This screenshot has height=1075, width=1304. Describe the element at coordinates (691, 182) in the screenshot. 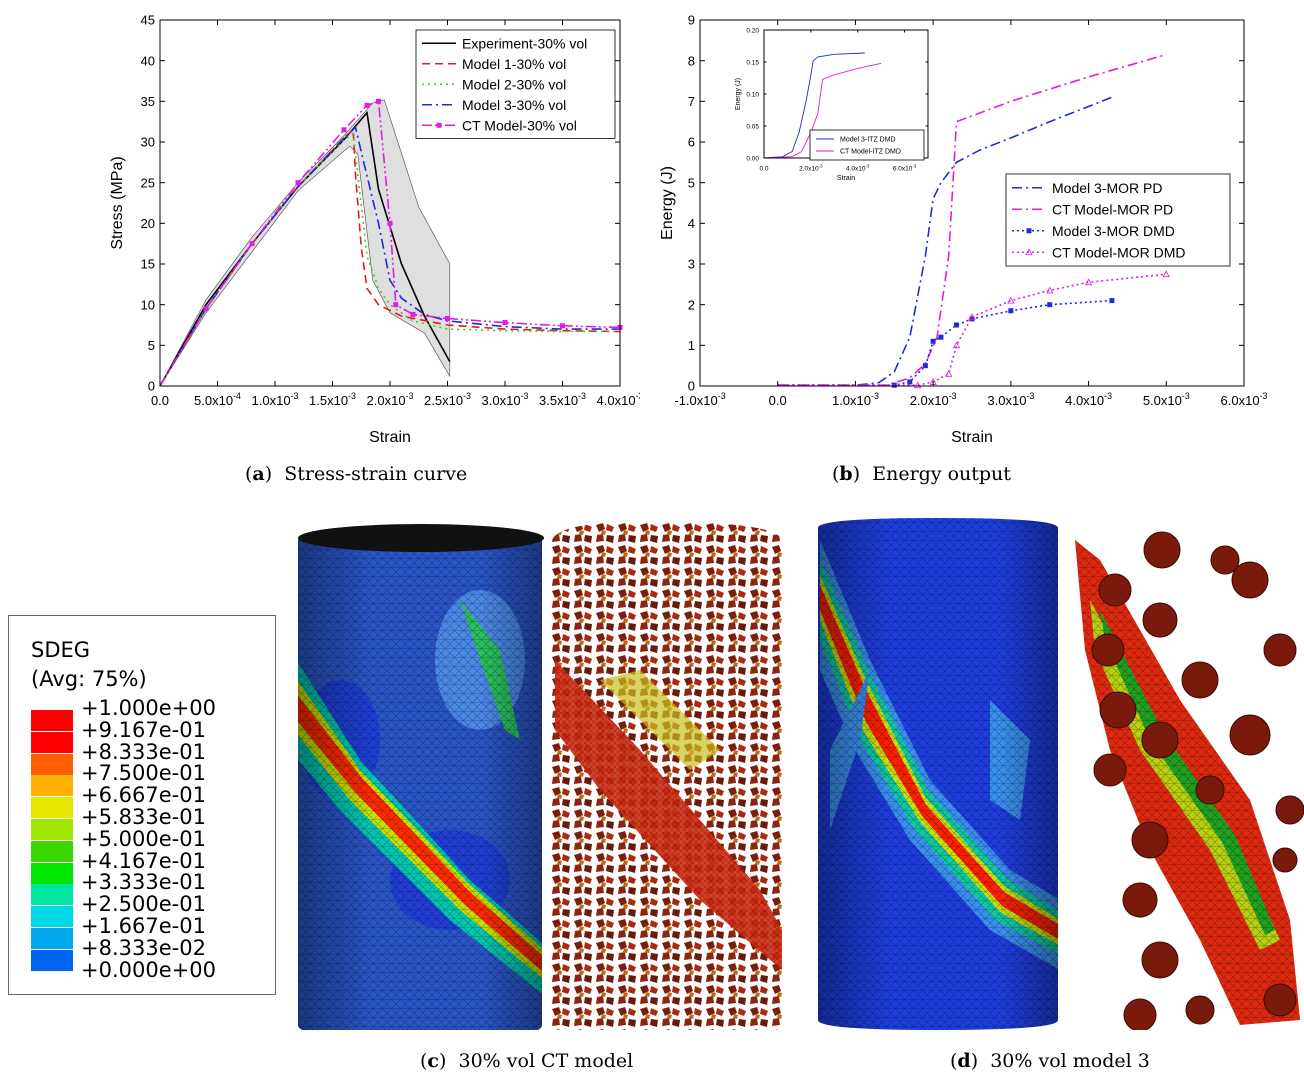

I see `energy-y-tick-label-5: 5` at that location.